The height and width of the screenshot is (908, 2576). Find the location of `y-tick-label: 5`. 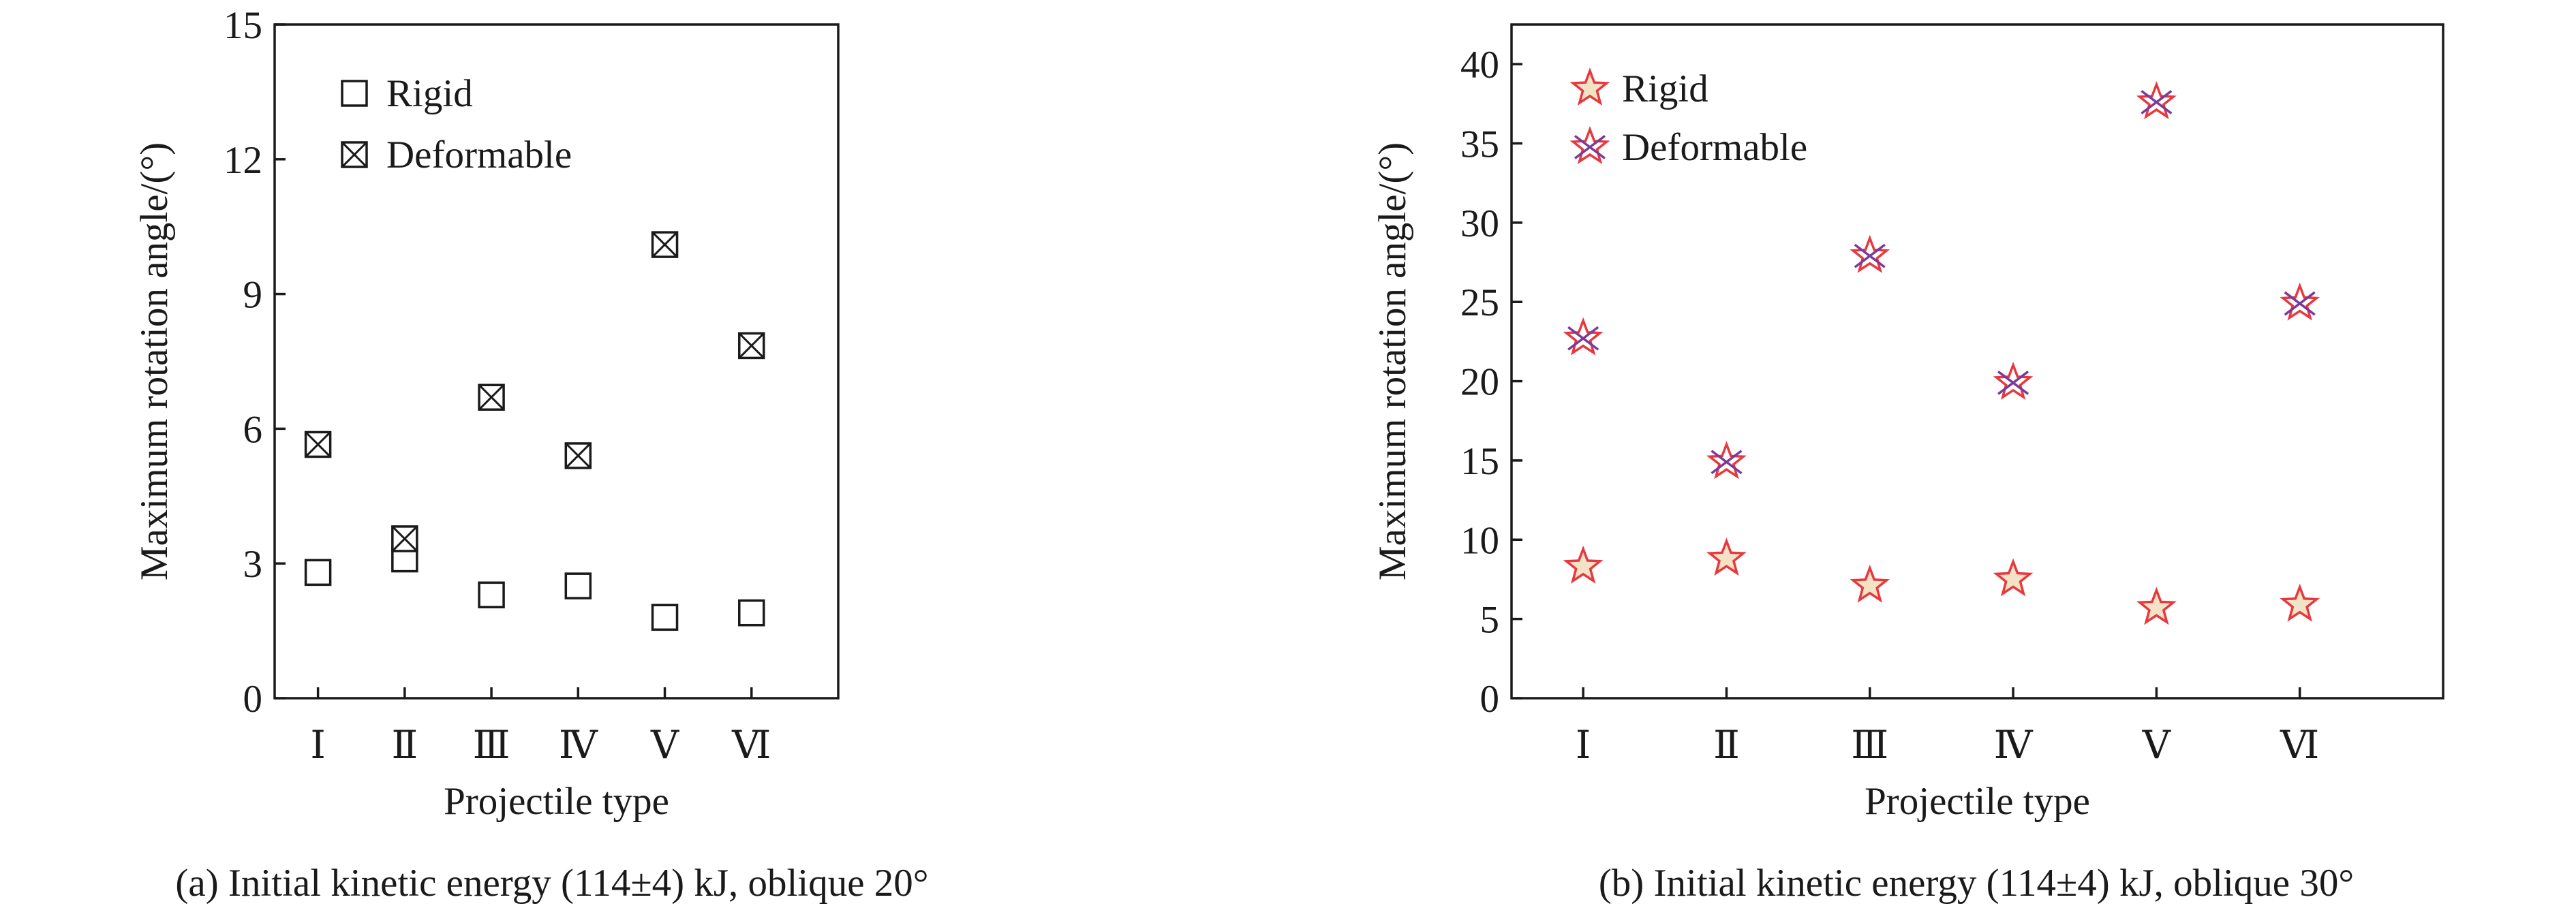

y-tick-label: 5 is located at coordinates (1490, 621).